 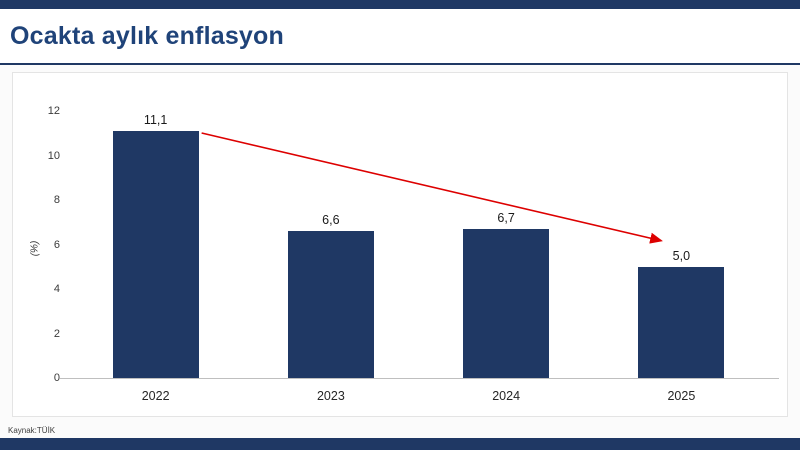 I want to click on x-axis-tick-label: 2023, so click(x=330, y=396).